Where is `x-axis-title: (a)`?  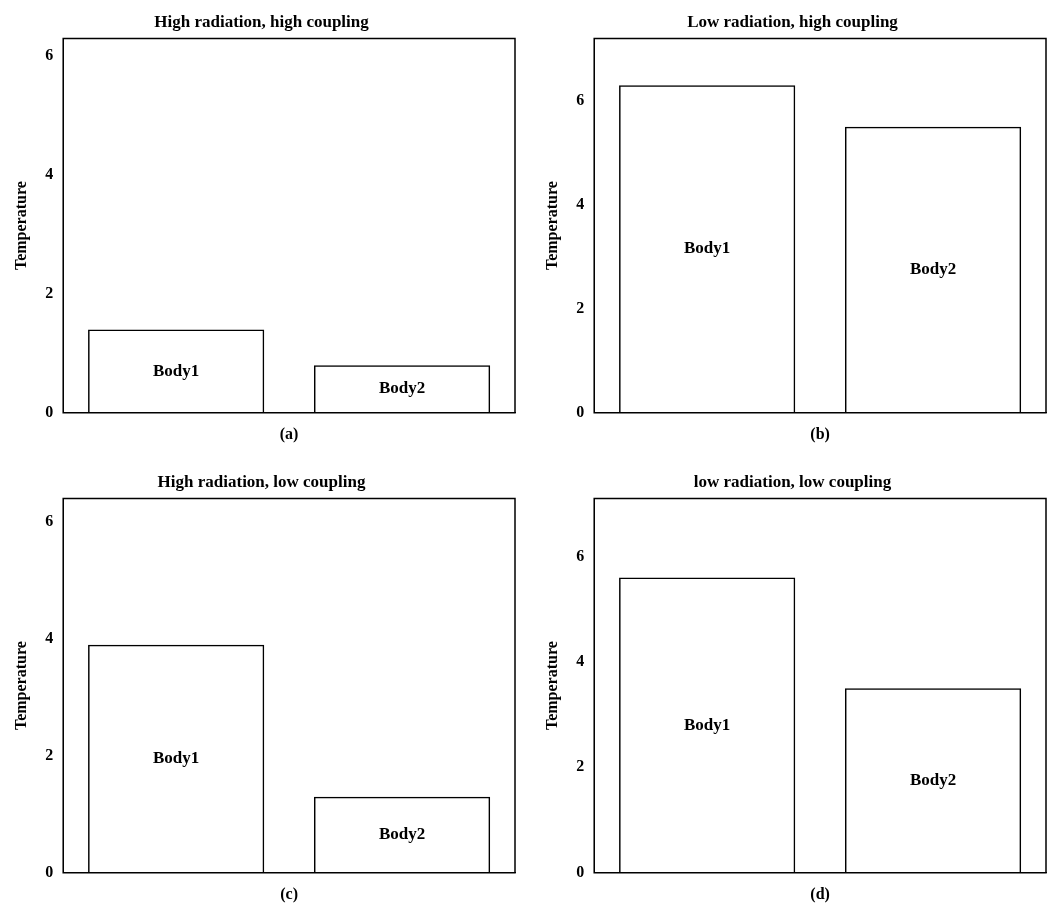
x-axis-title: (a) is located at coordinates (289, 433).